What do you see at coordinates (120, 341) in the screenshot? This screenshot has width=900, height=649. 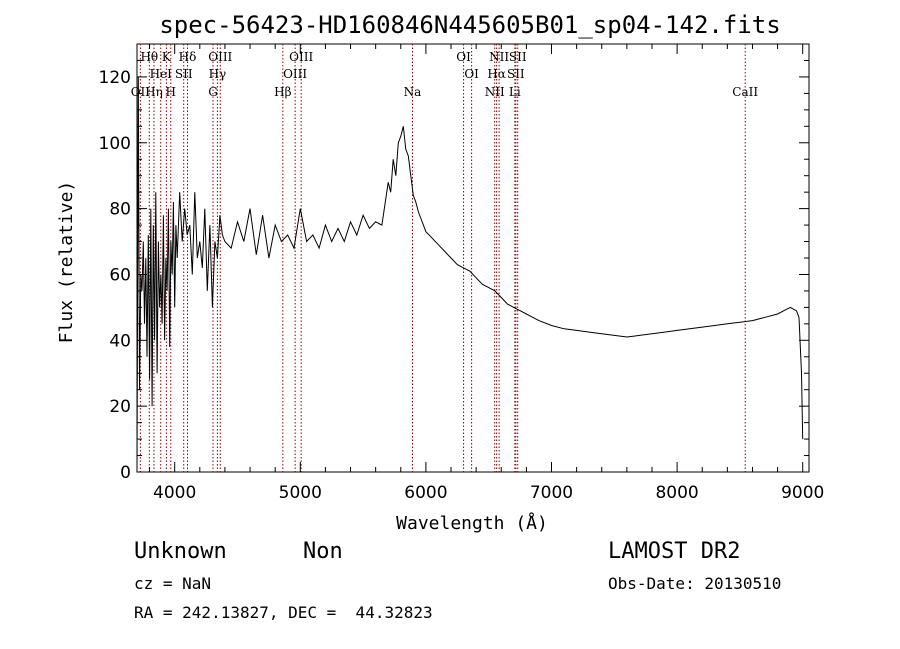 I see `y-tick-label-2: 40` at bounding box center [120, 341].